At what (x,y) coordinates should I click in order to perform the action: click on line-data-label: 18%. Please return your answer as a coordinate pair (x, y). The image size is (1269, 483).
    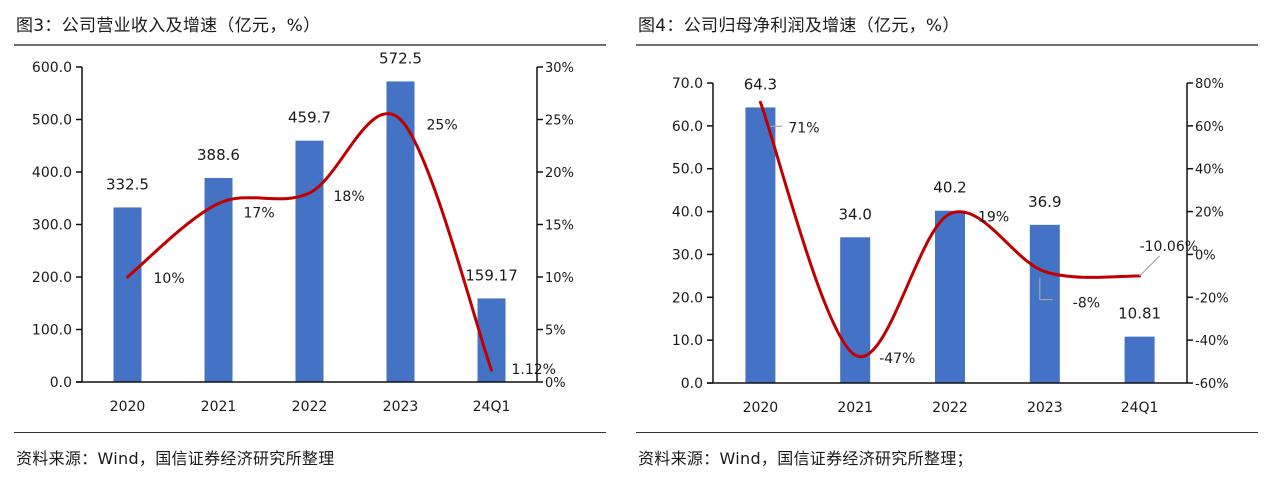
    Looking at the image, I should click on (349, 197).